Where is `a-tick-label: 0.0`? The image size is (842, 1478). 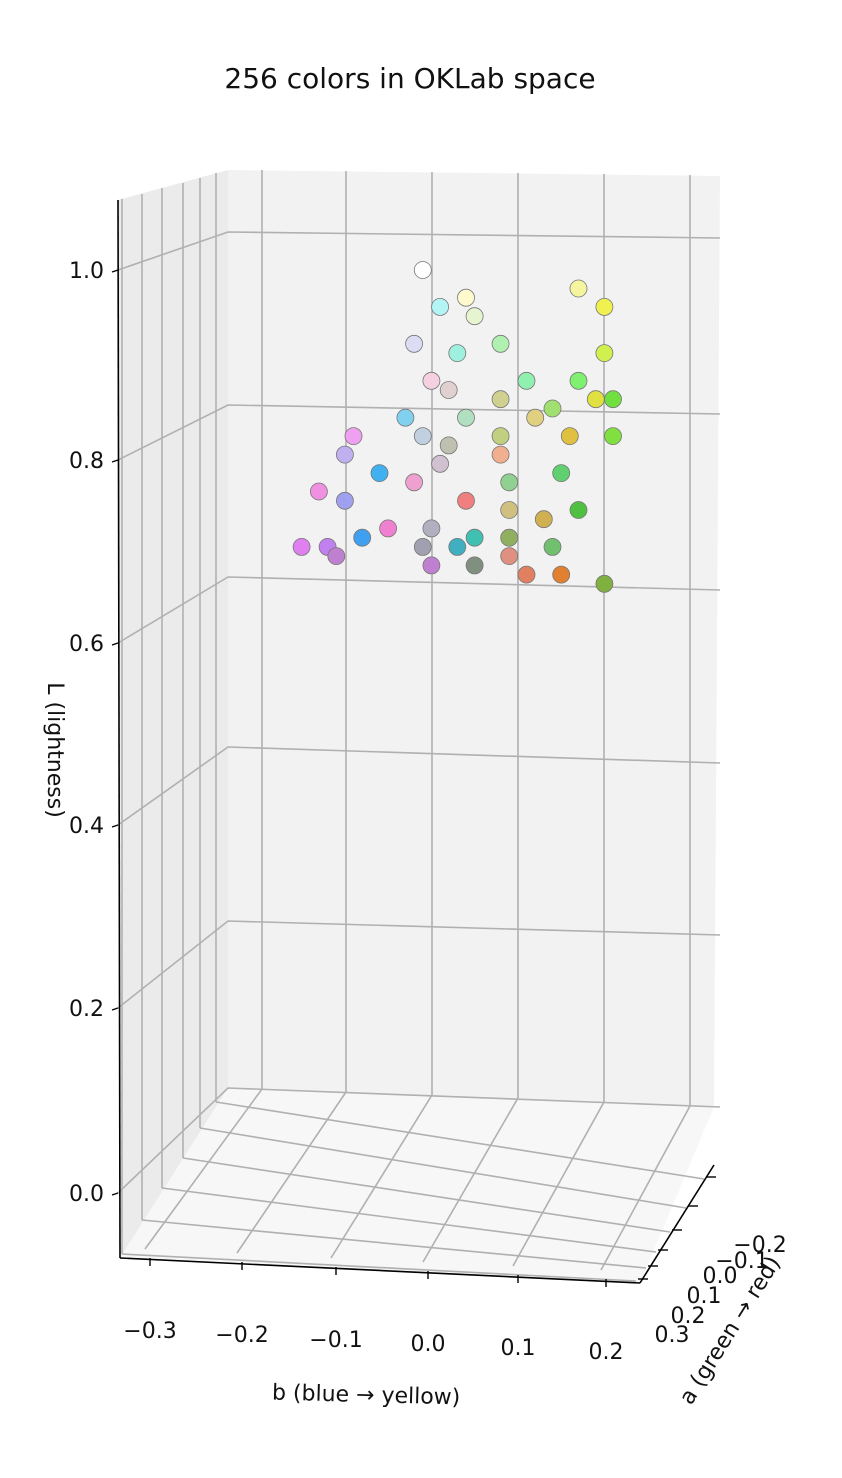 a-tick-label: 0.0 is located at coordinates (720, 1276).